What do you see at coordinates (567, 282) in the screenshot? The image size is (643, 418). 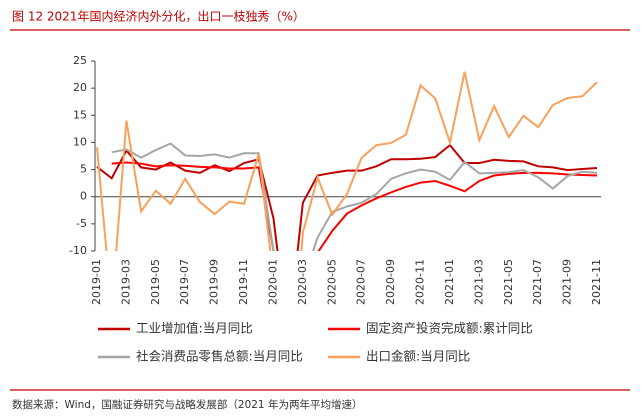 I see `x-tick-label: 2021-09` at bounding box center [567, 282].